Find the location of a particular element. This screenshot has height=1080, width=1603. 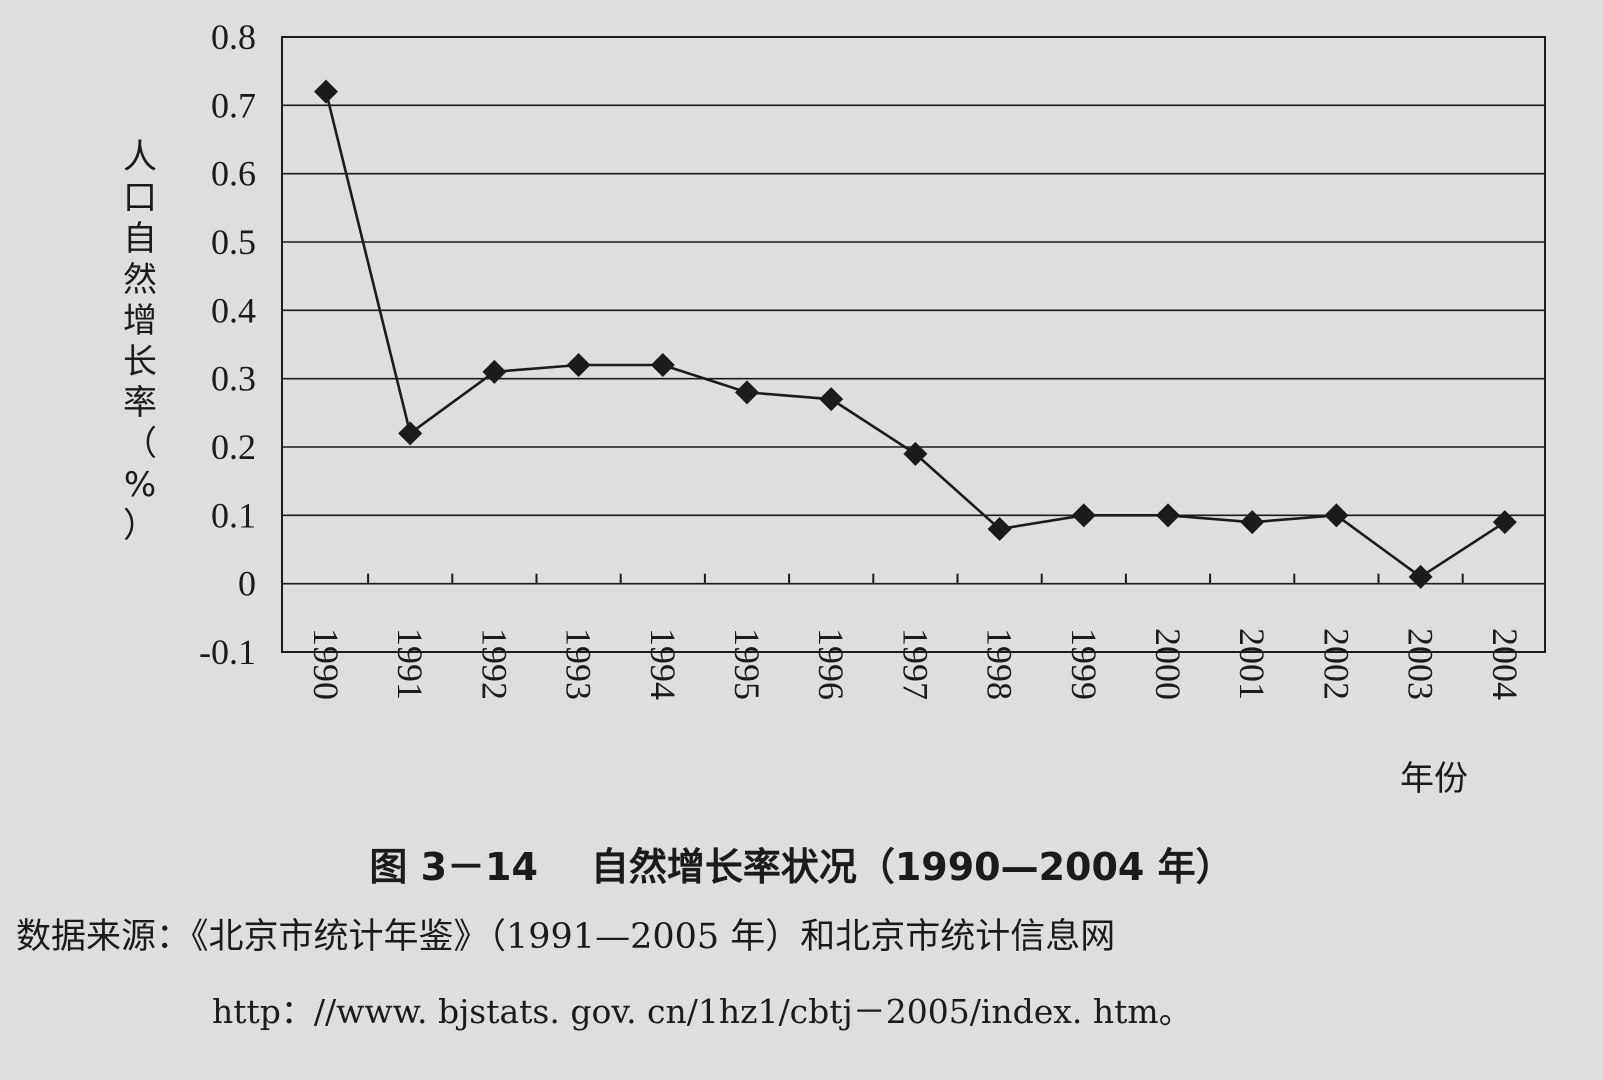

y-tick-label: 0.6 is located at coordinates (233, 174).